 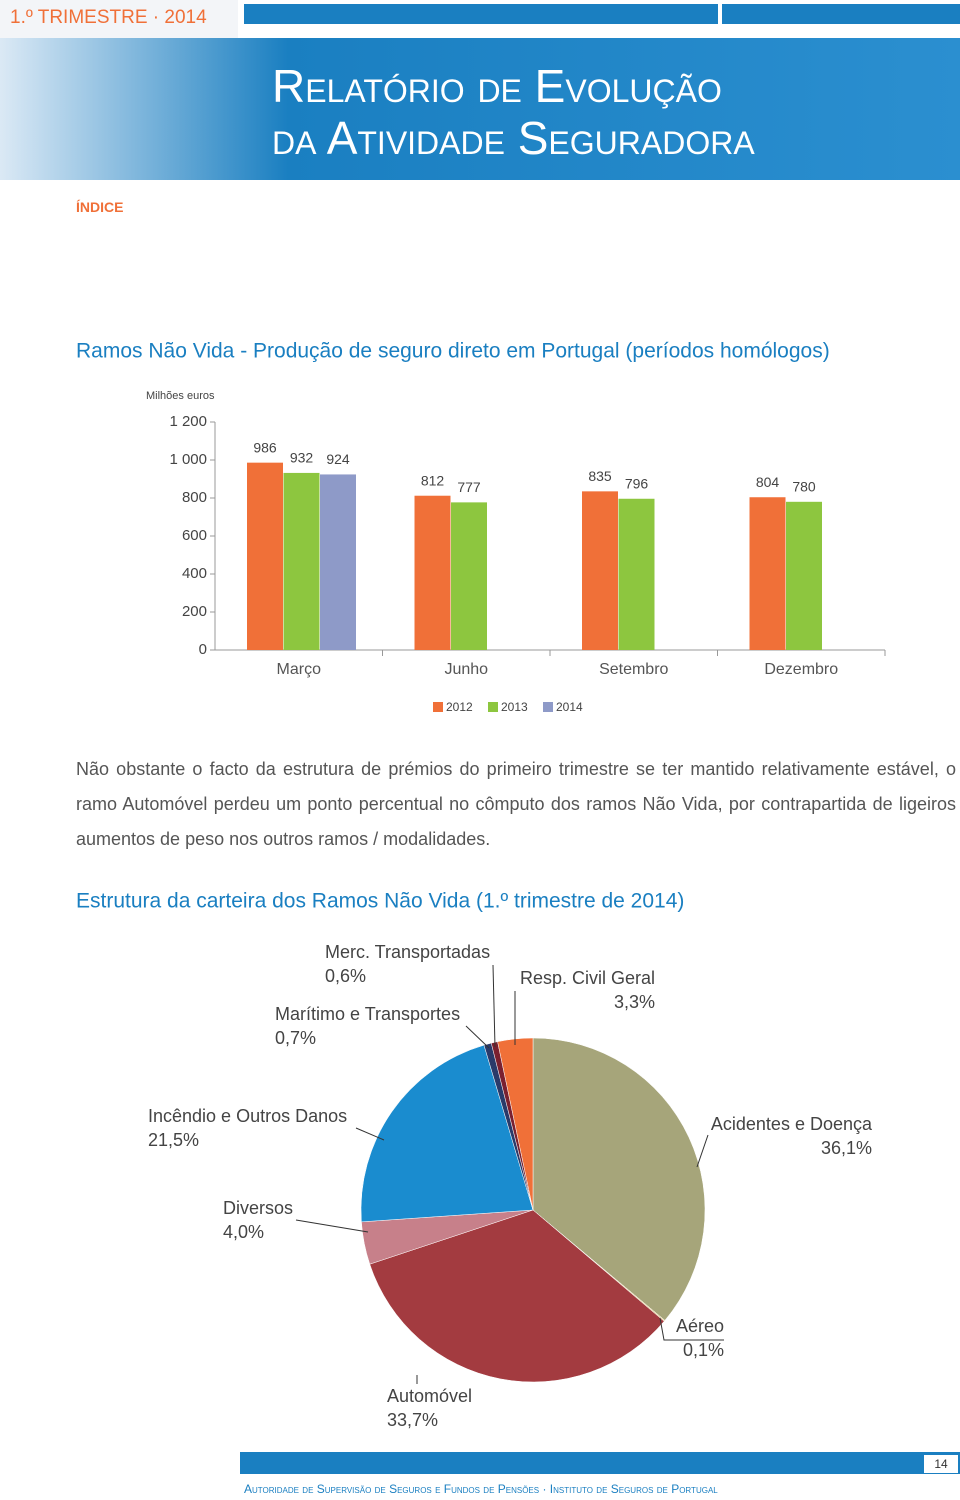 I want to click on x-tick-label: Junho, so click(x=466, y=669).